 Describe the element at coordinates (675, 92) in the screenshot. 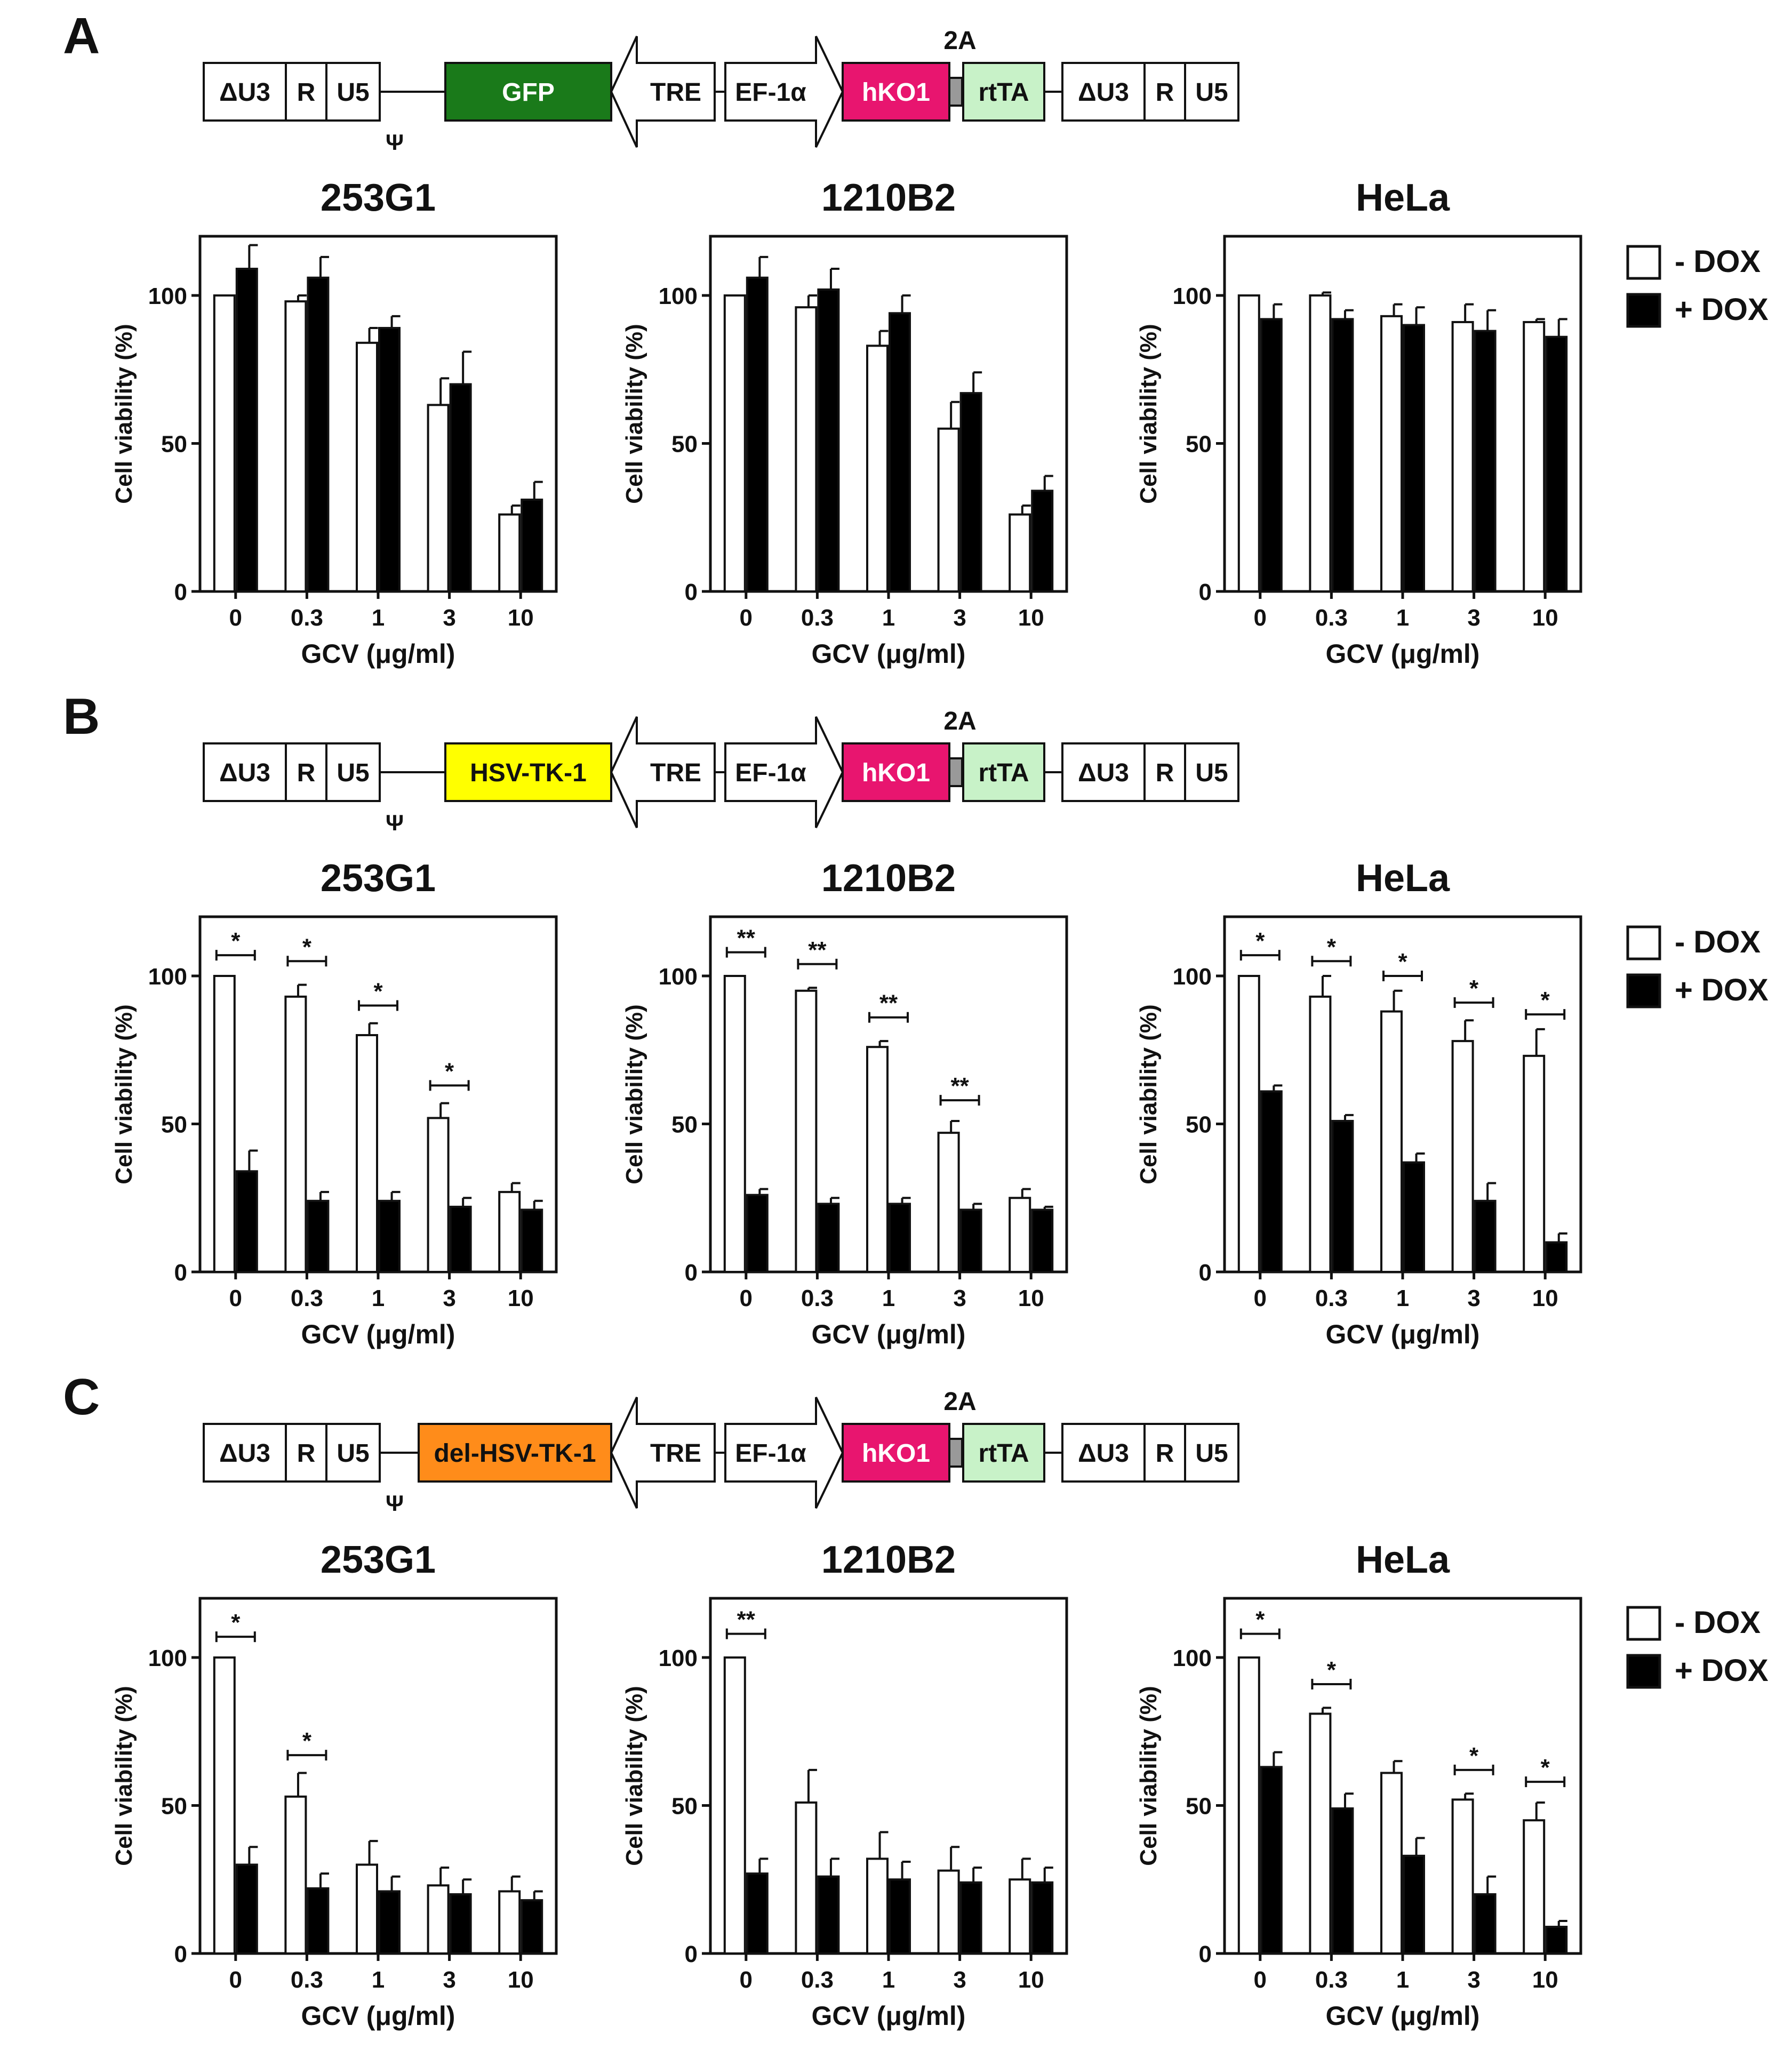

I see `tre-label: TRE` at that location.